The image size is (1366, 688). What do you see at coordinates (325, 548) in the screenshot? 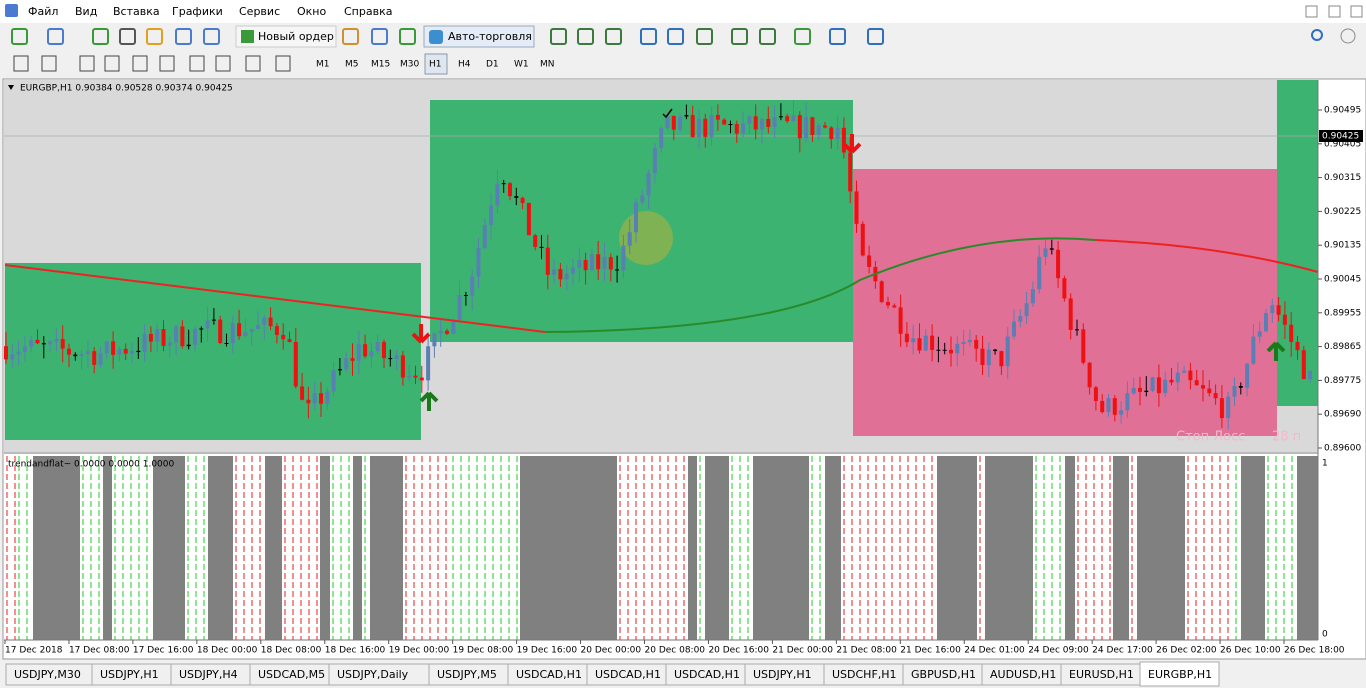
I see `flat-bar` at bounding box center [325, 548].